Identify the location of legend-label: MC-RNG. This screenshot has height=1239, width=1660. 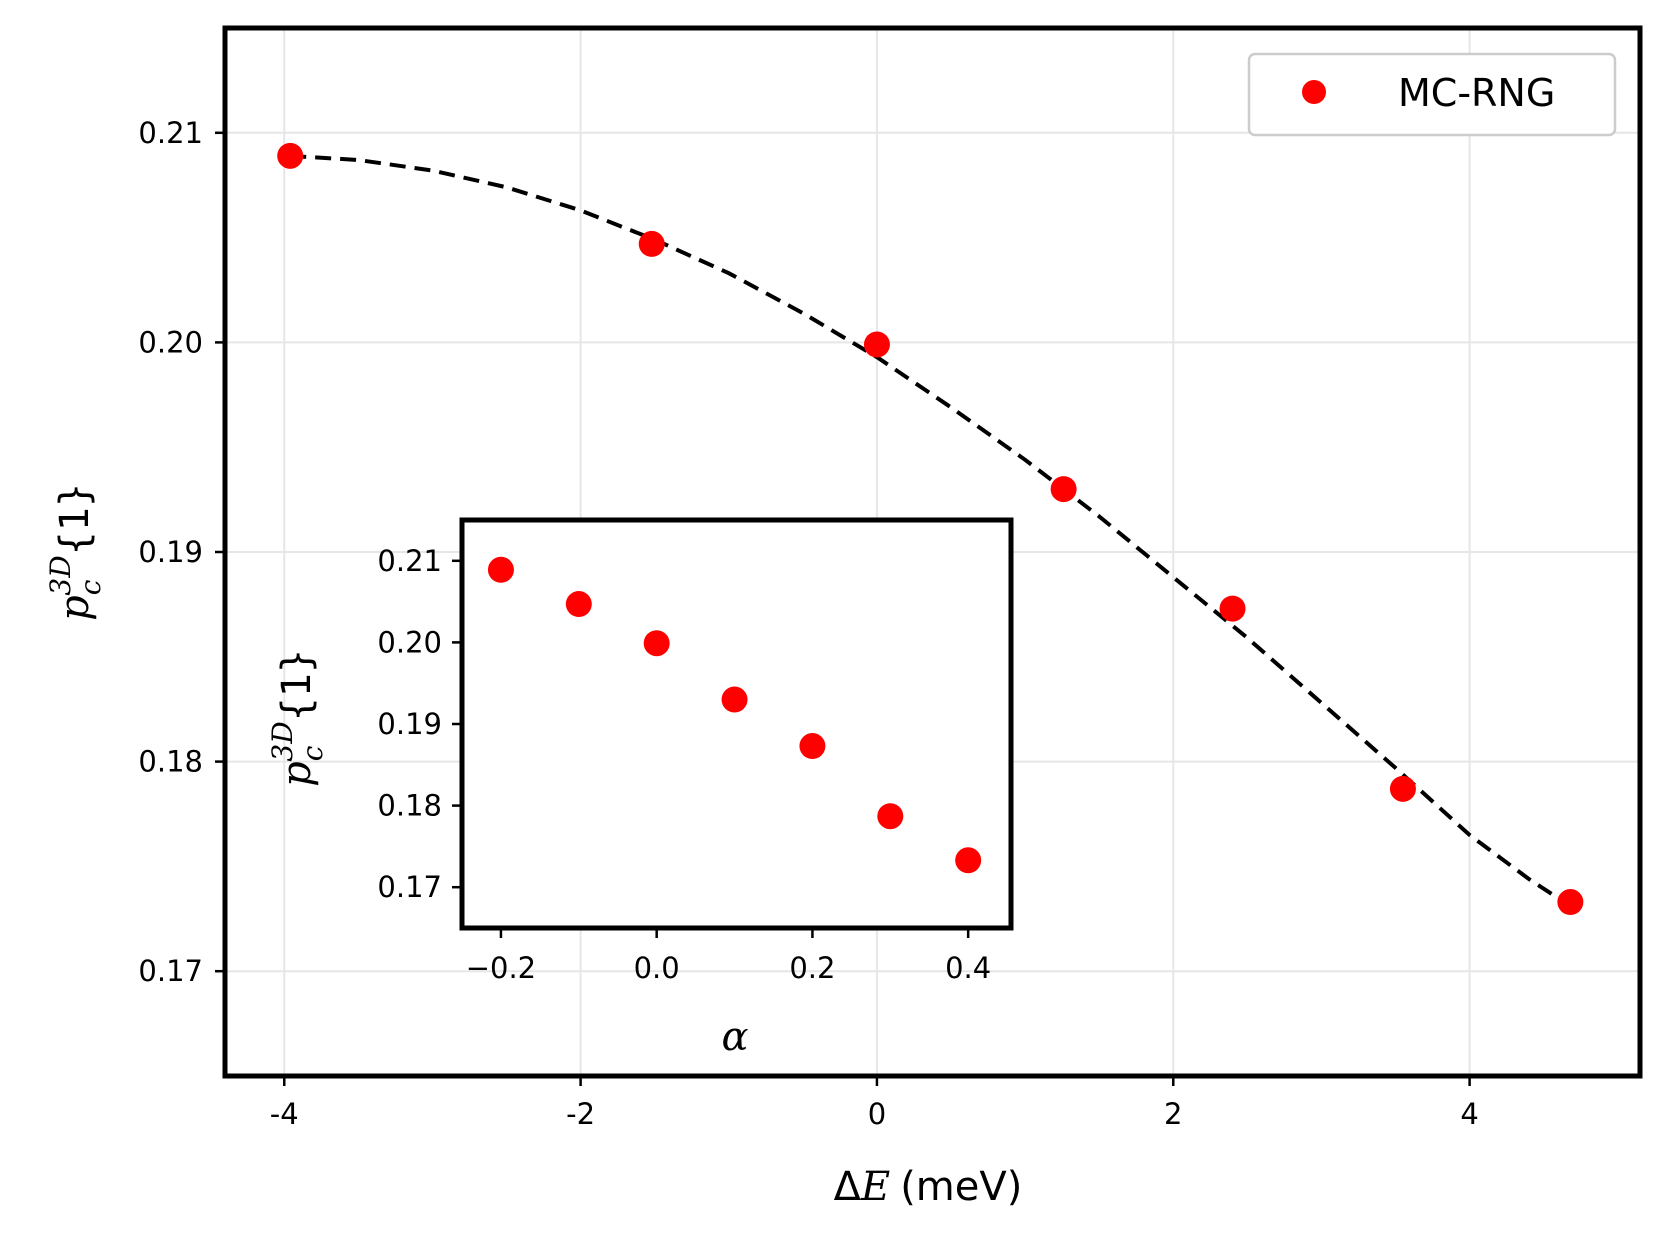
(1476, 93).